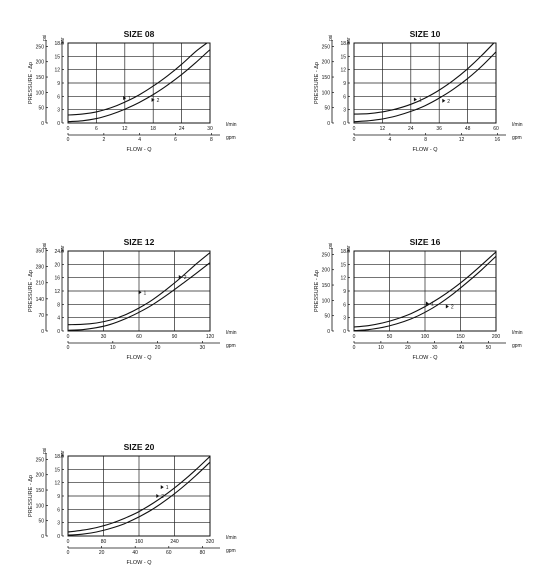 The height and width of the screenshot is (586, 540). I want to click on lmin-tick-label: 120, so click(210, 337).